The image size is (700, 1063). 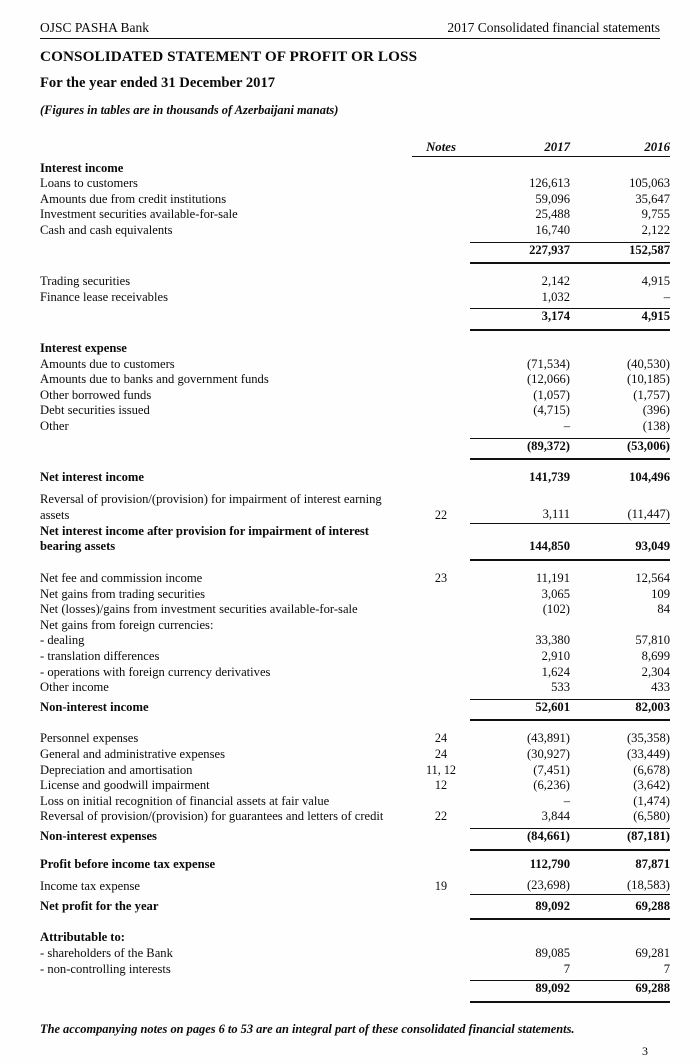 I want to click on row-value-2016: 109, so click(x=660, y=593).